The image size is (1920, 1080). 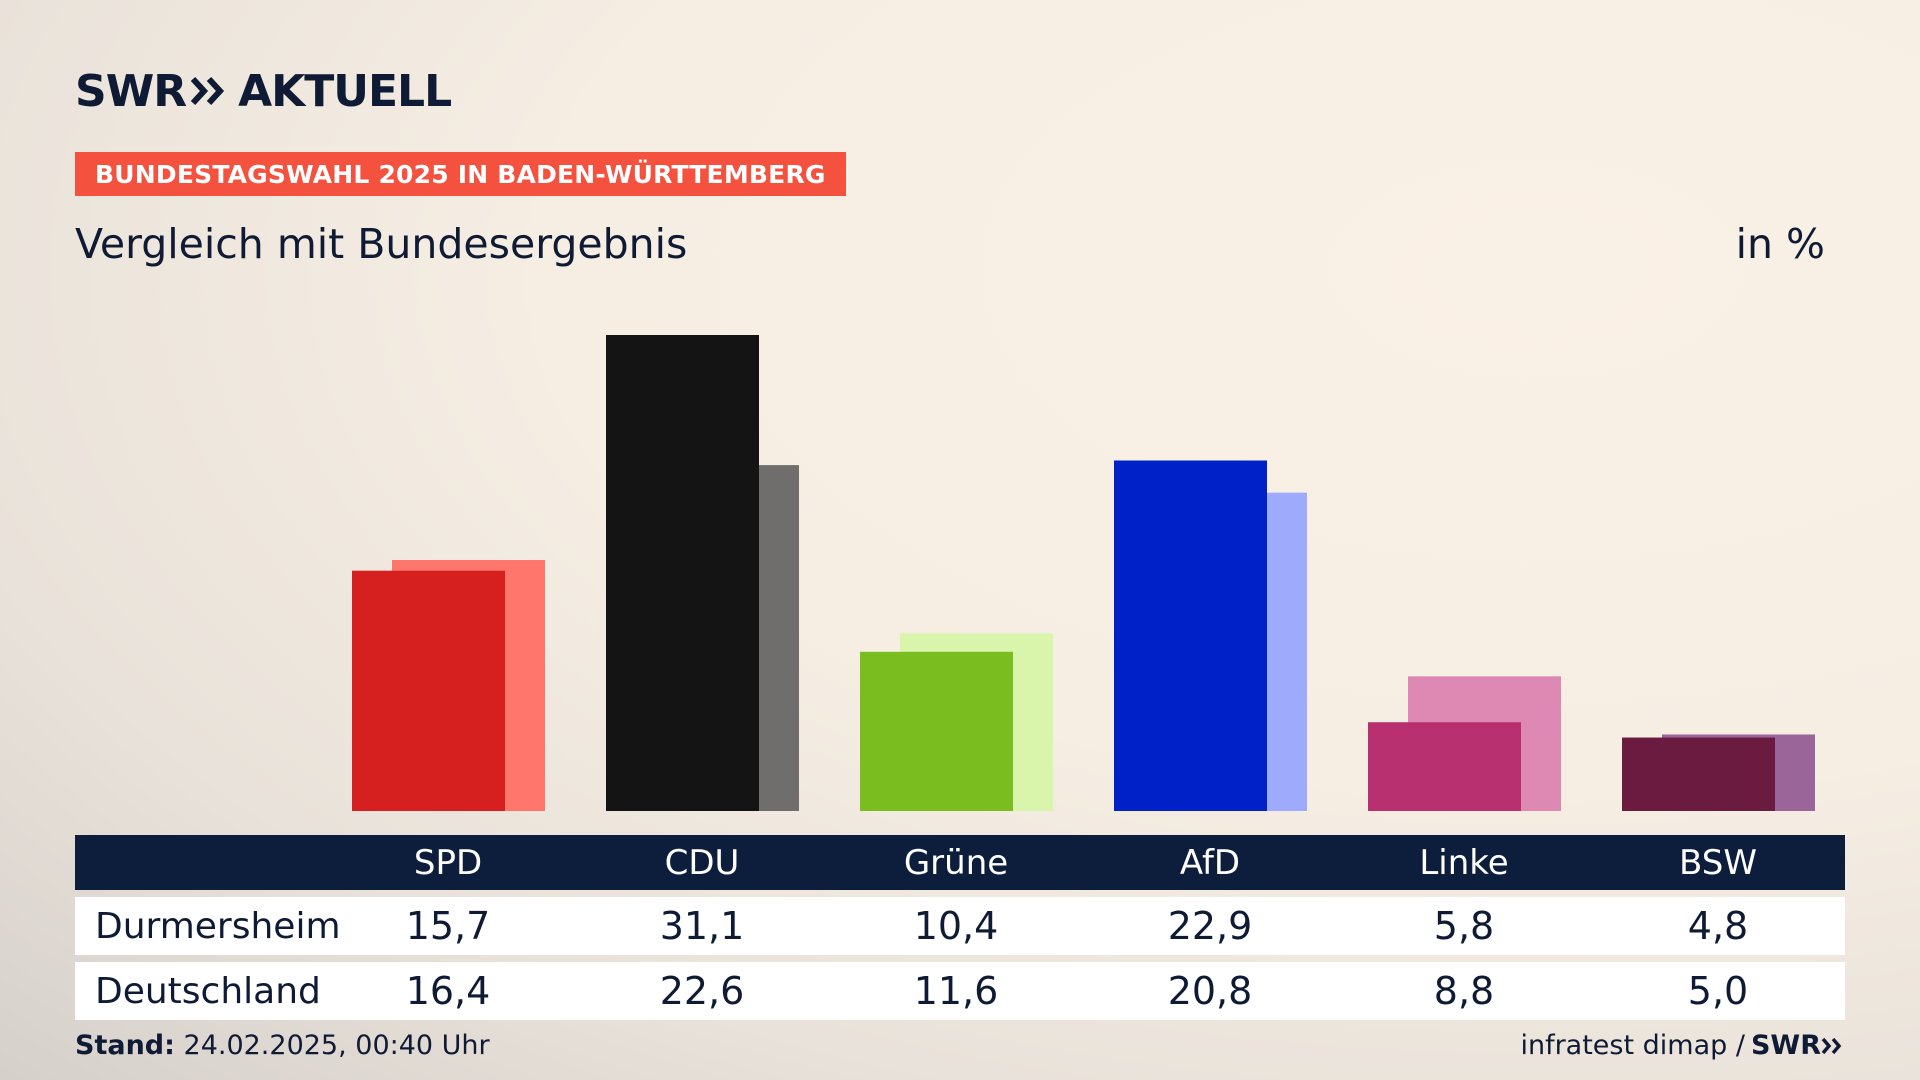 I want to click on table-header-row: SPD CDU Grüne AfD Linke BSW, so click(x=960, y=862).